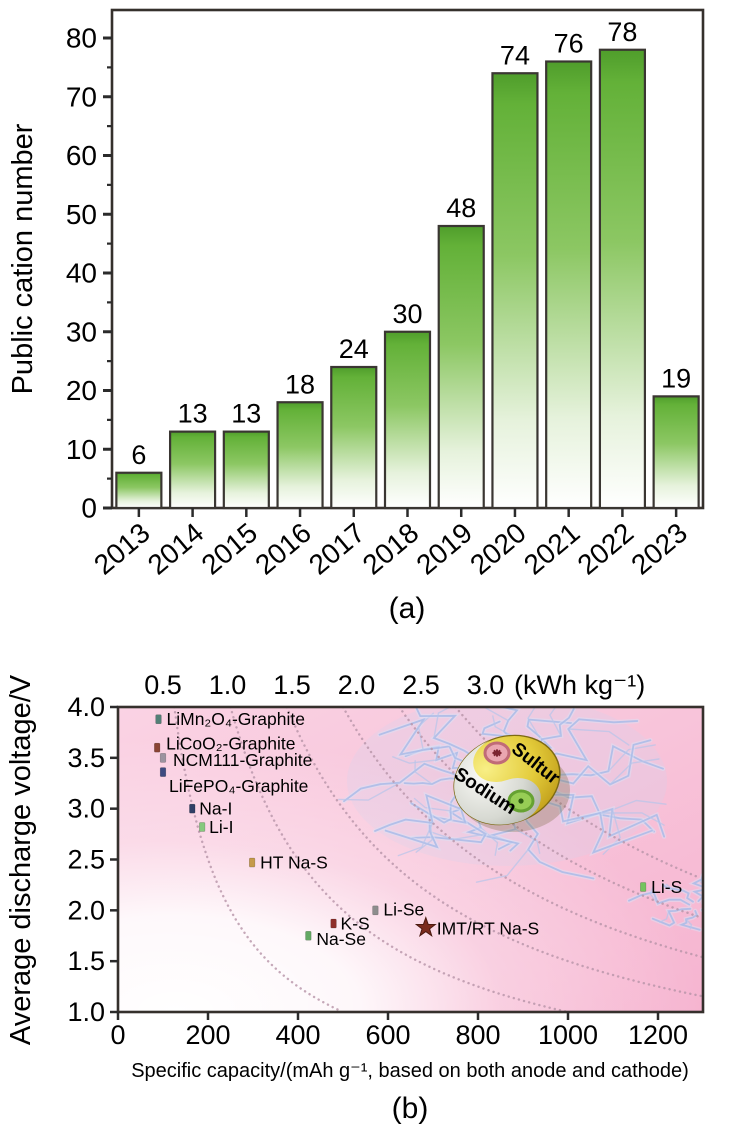 This screenshot has width=744, height=1145. Describe the element at coordinates (579, 685) in the screenshot. I see `b-top-axis-unit: (kWh kg⁻¹)` at that location.